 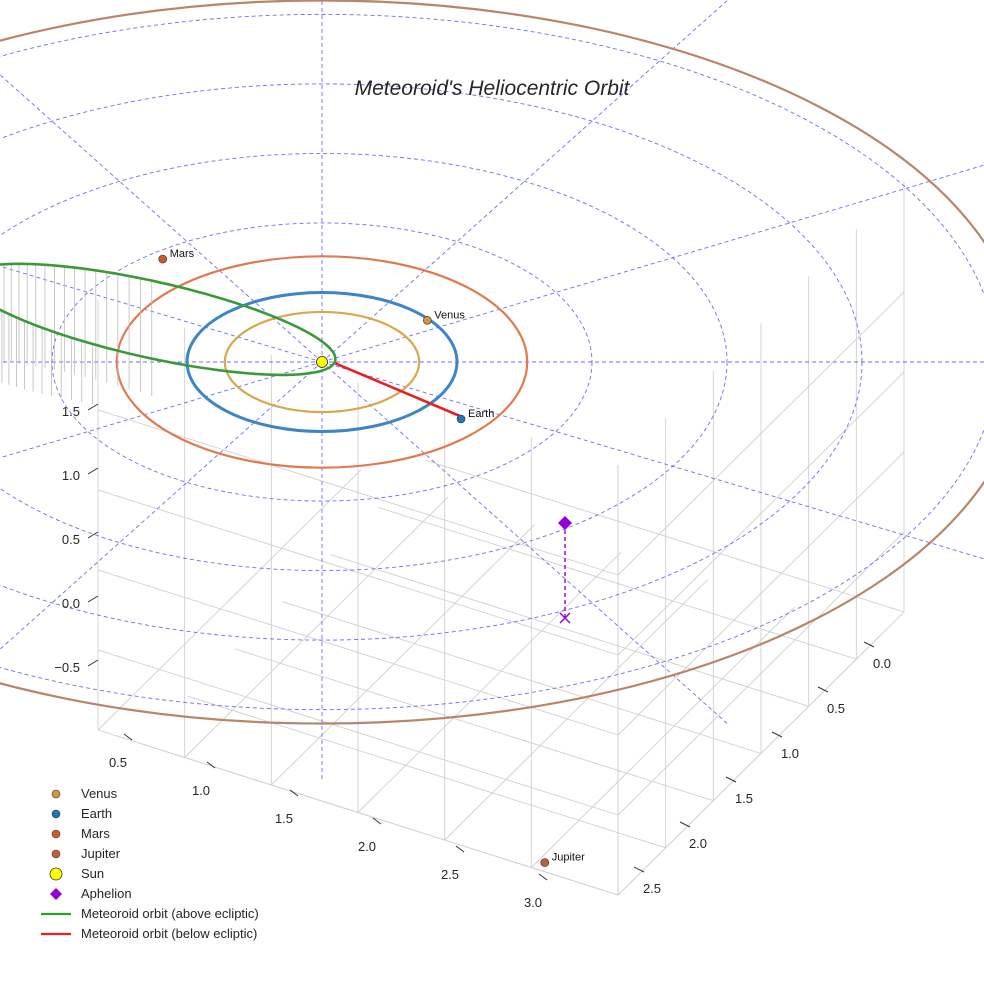 What do you see at coordinates (170, 913) in the screenshot?
I see `legend-label: Meteoroid orbit (above ecliptic)` at bounding box center [170, 913].